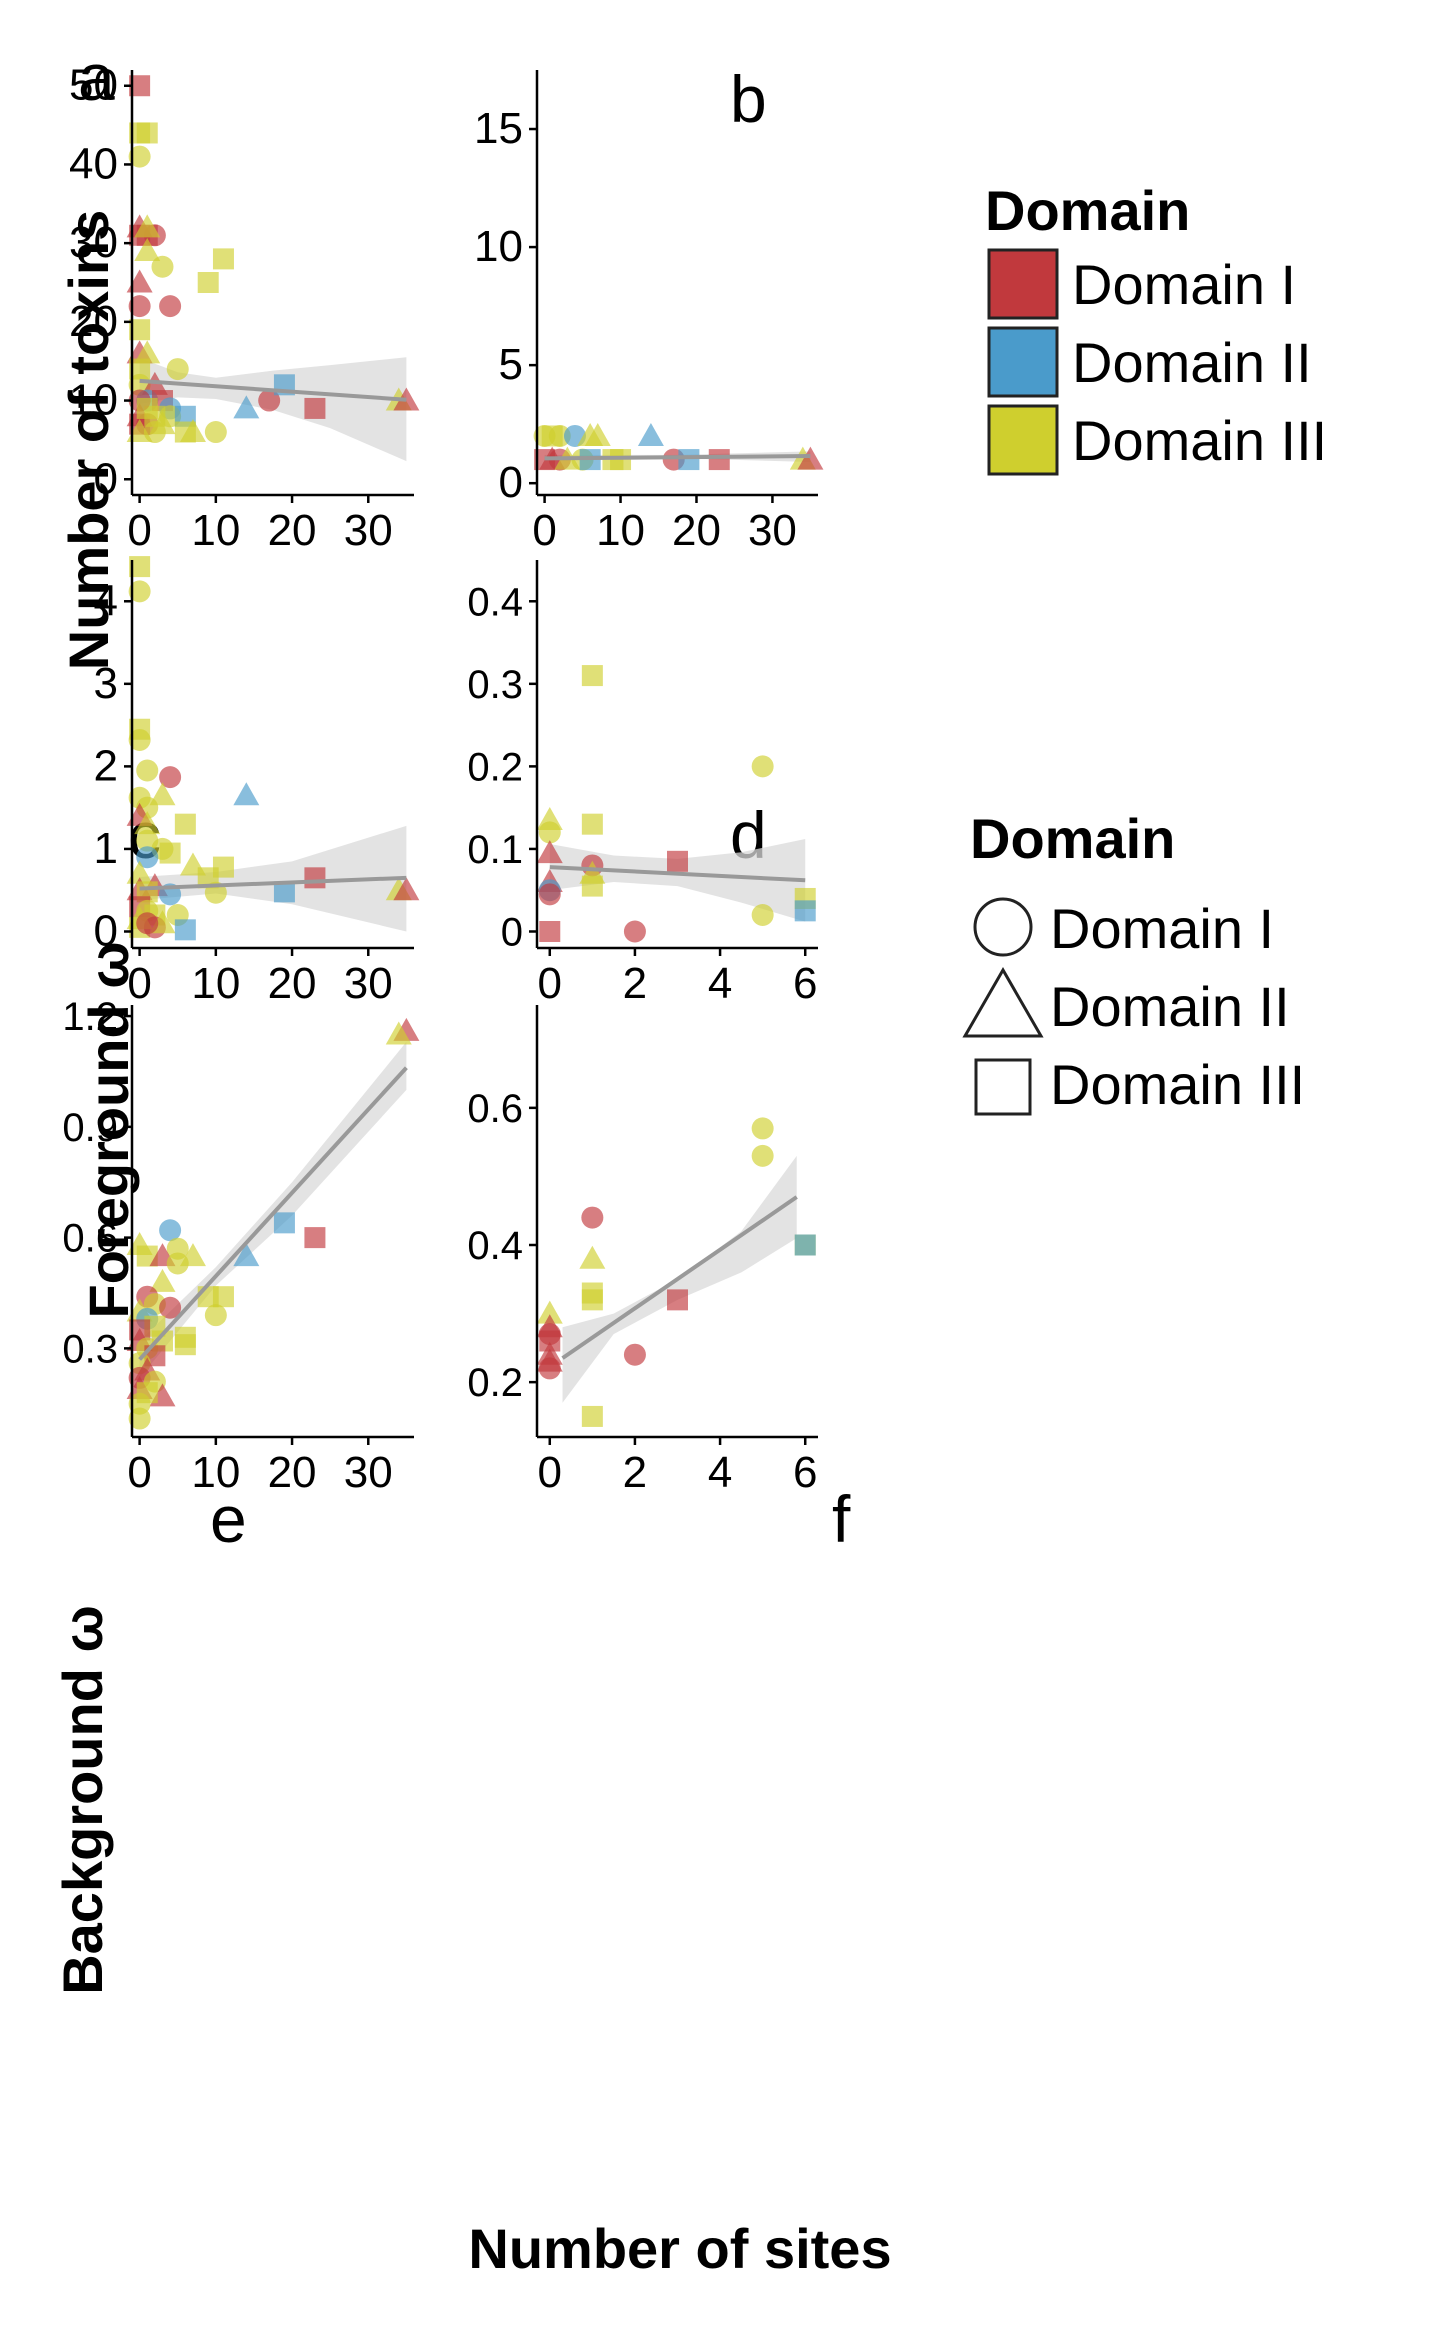 Image resolution: width=1447 pixels, height=2326 pixels. Describe the element at coordinates (93, 163) in the screenshot. I see `y-tick-label: 40` at that location.